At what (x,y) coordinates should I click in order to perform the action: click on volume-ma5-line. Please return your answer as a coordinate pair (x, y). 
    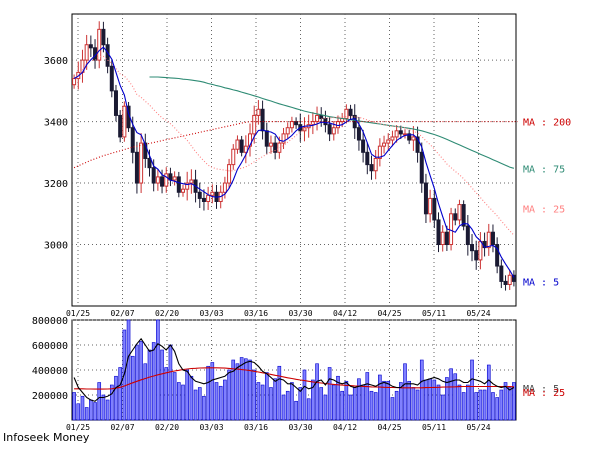
    Looking at the image, I should click on (294, 369).